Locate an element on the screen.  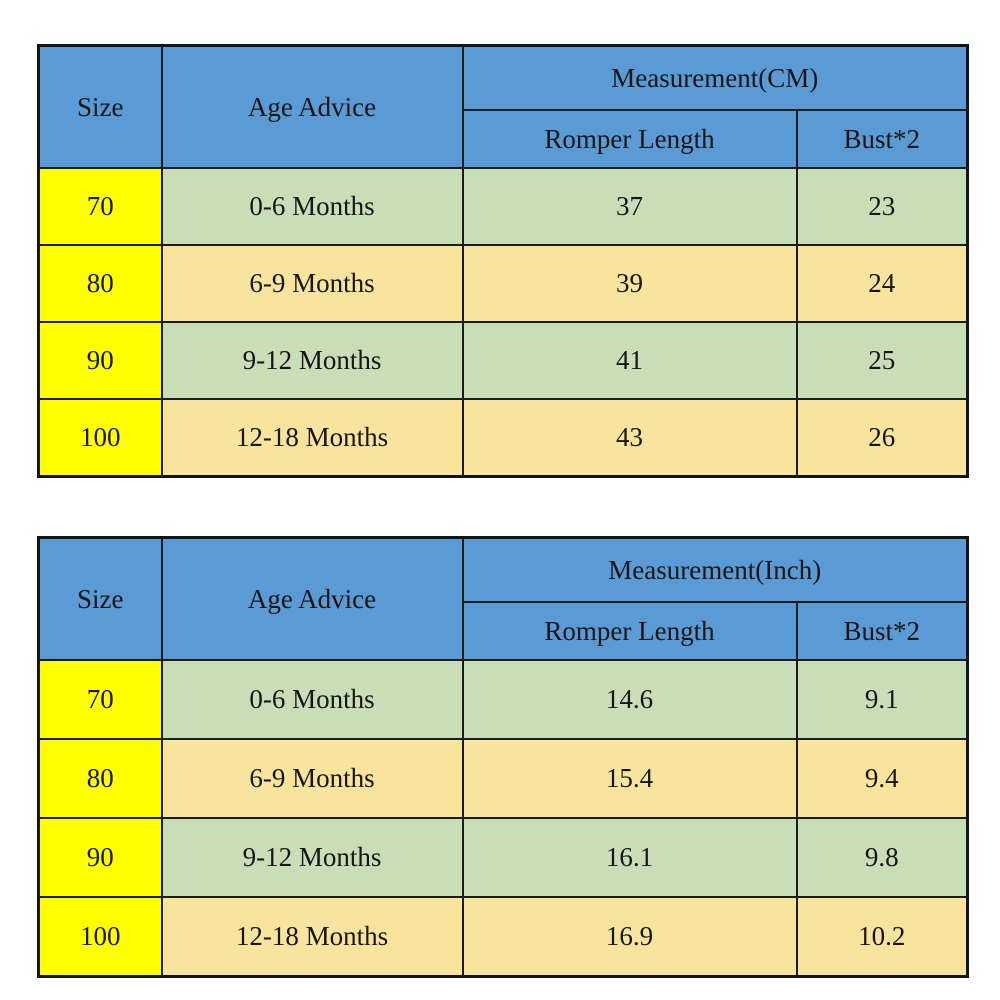
inch-row-100: 100 12-18 Months 16.9 10.2 is located at coordinates (503, 937).